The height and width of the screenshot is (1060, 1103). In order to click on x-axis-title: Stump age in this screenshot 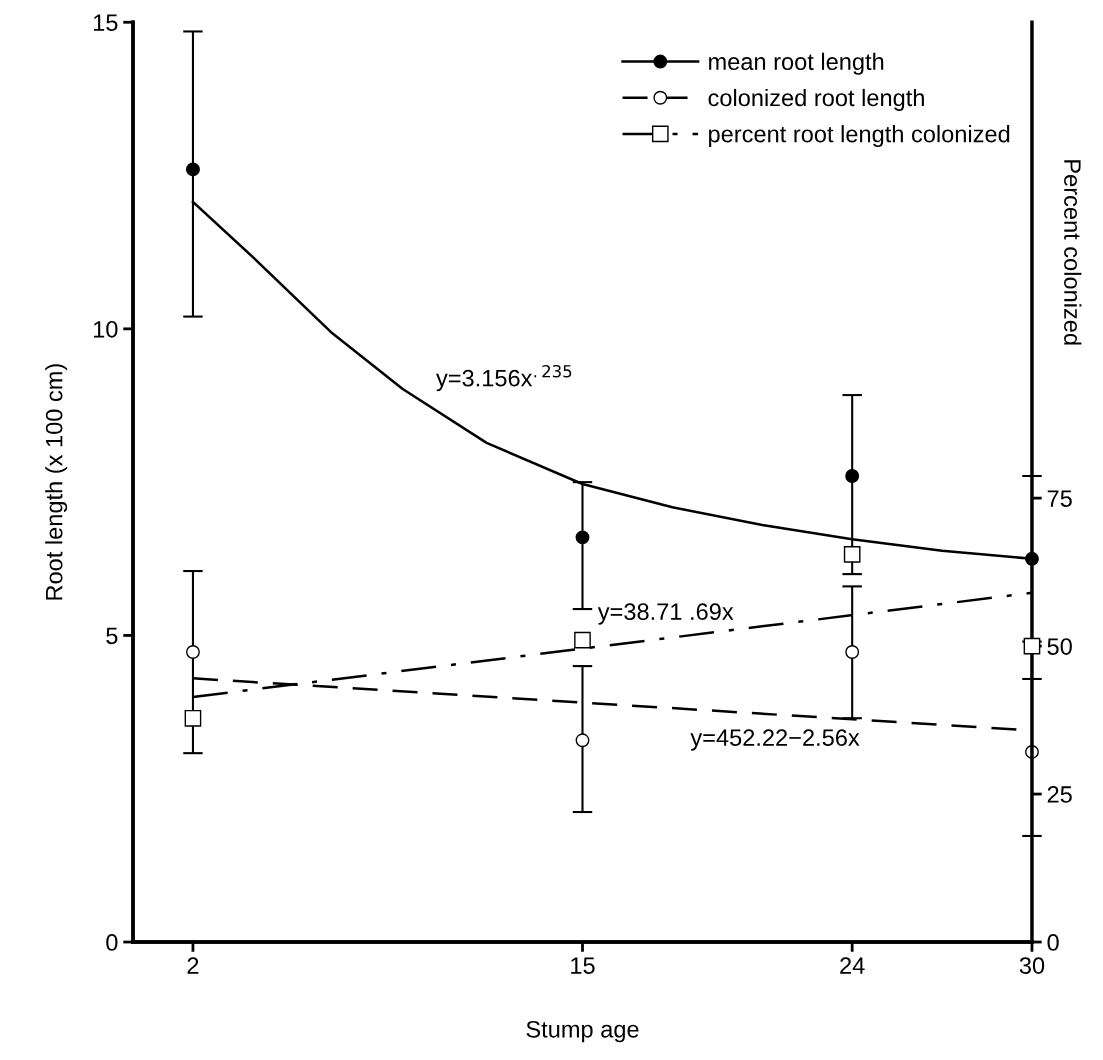, I will do `click(582, 1031)`.